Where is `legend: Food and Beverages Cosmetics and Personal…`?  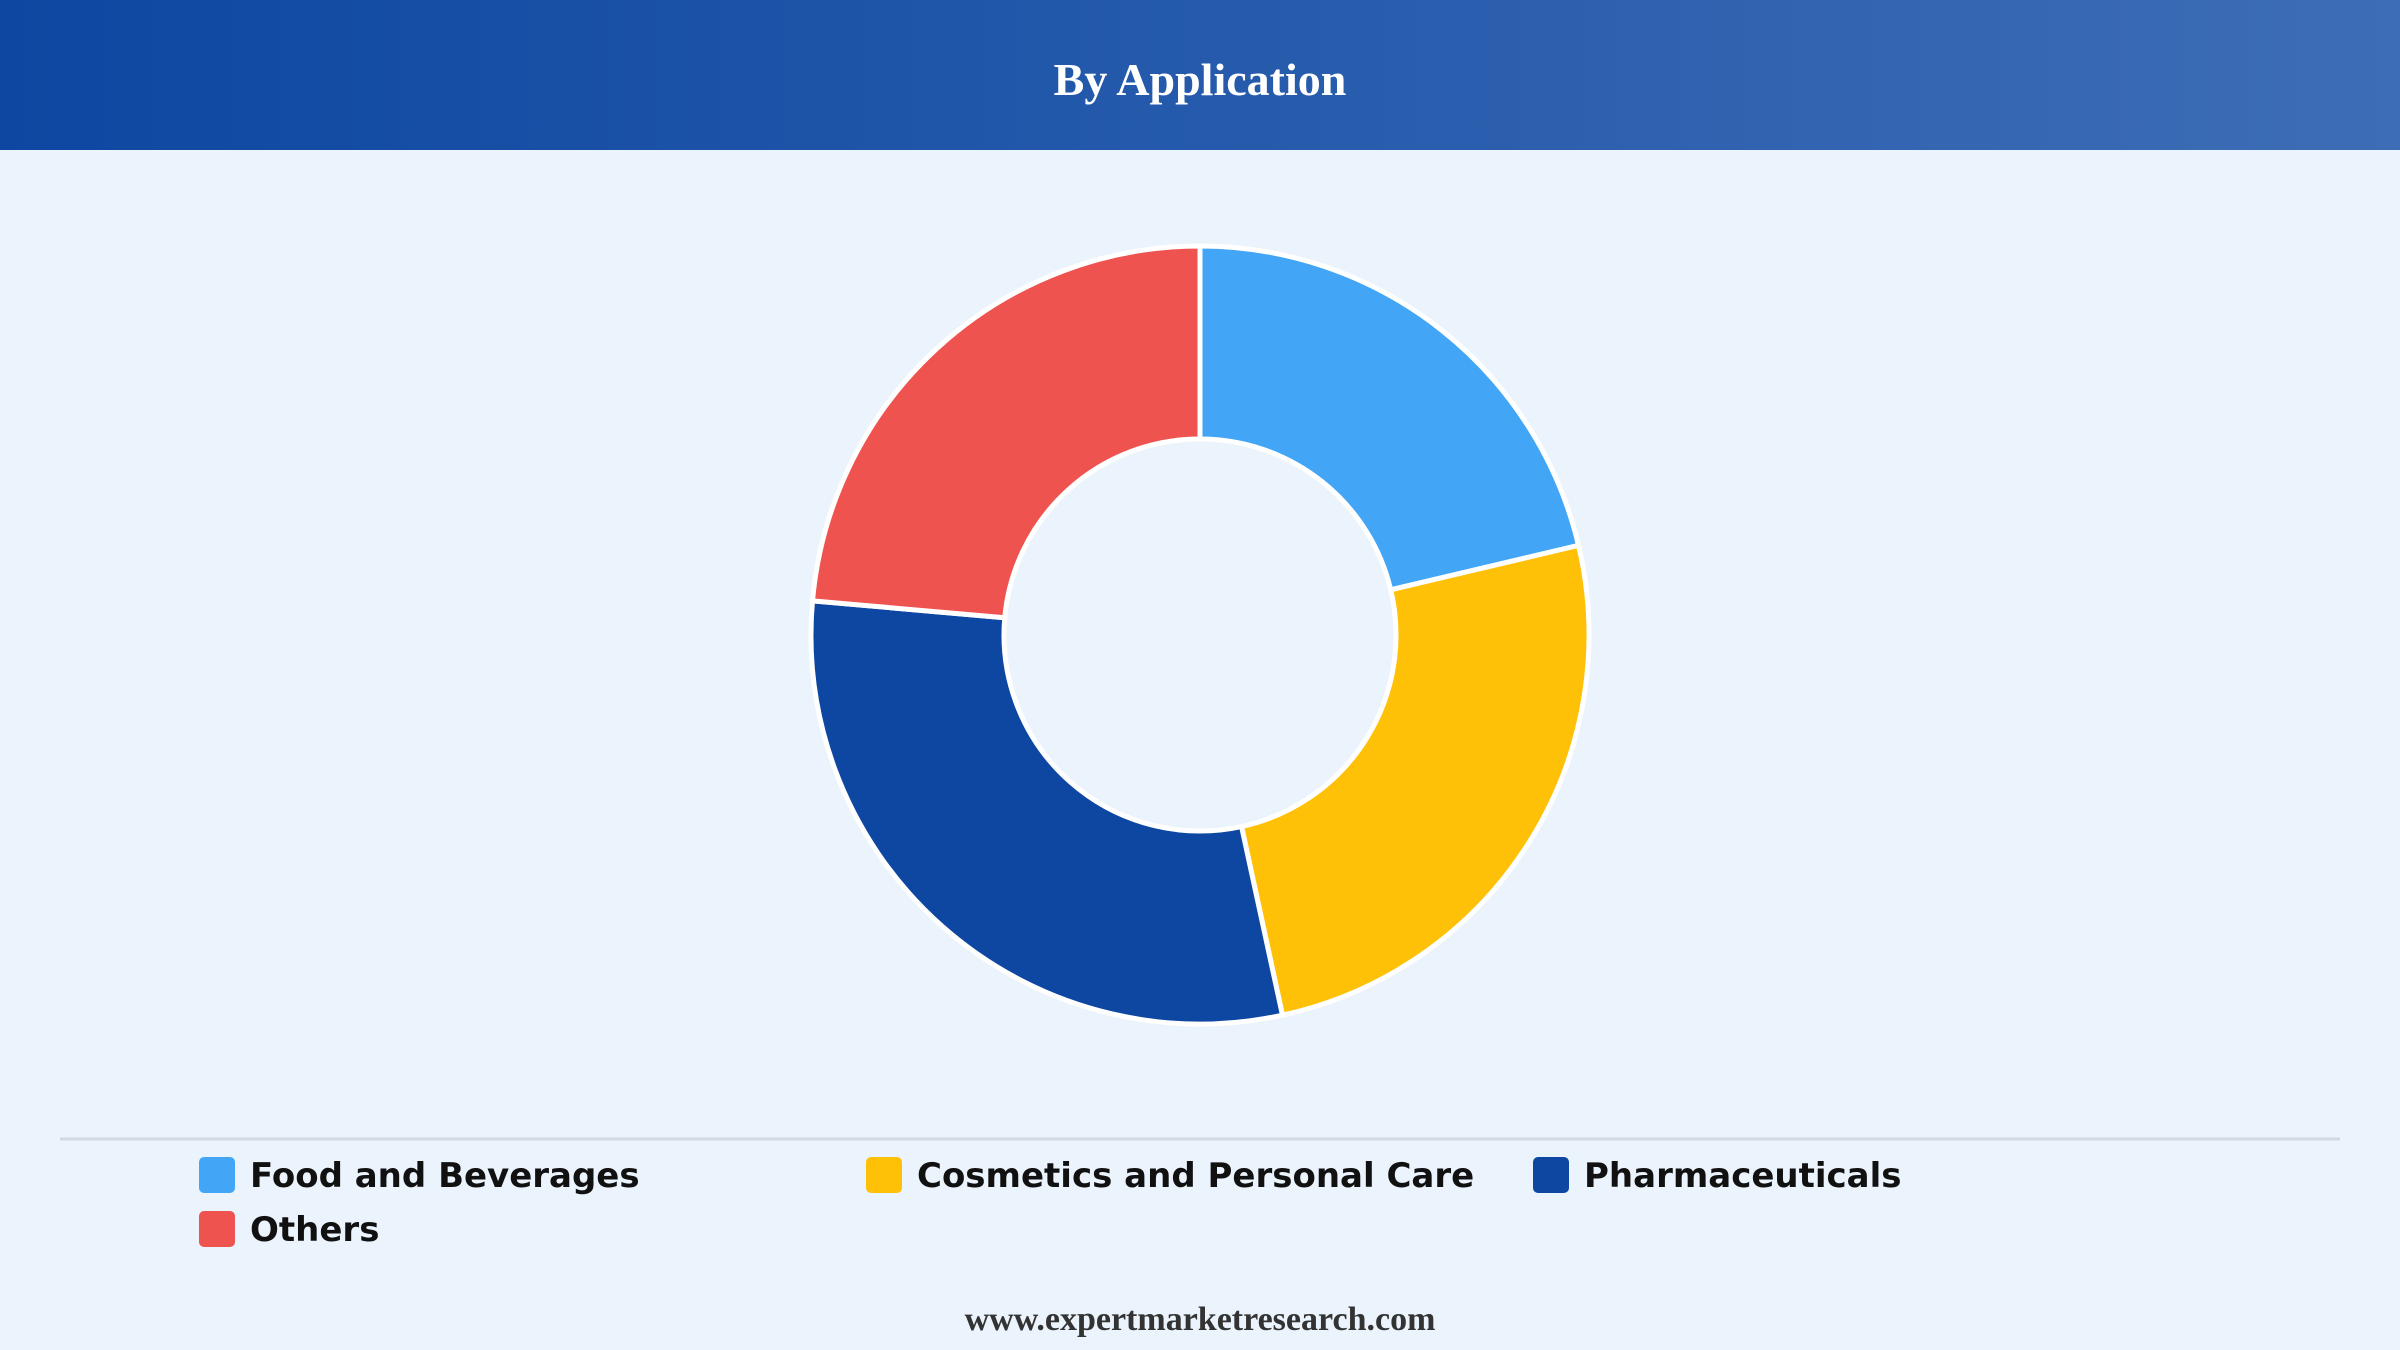
legend: Food and Beverages Cosmetics and Personal… is located at coordinates (1050, 1203).